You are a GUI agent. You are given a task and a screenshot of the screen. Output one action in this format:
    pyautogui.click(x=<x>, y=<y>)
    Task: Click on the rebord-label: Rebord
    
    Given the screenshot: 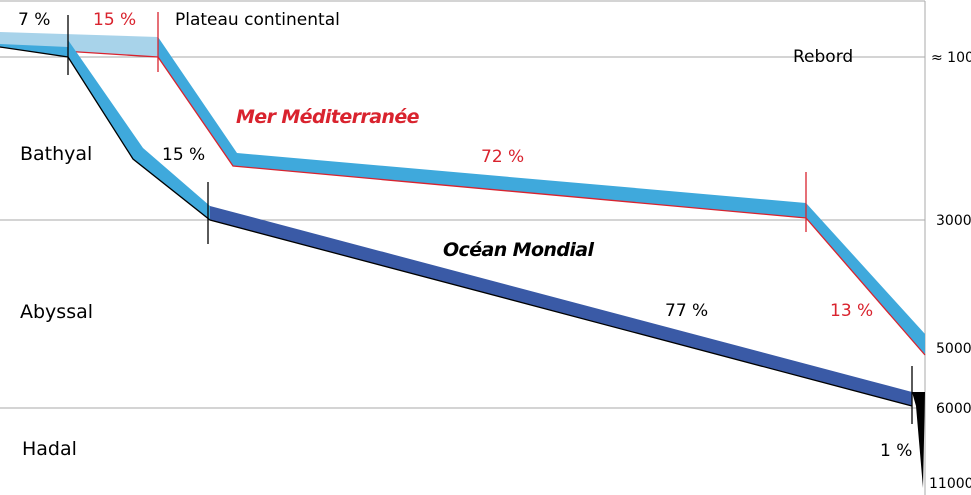 What is the action you would take?
    pyautogui.click(x=823, y=57)
    